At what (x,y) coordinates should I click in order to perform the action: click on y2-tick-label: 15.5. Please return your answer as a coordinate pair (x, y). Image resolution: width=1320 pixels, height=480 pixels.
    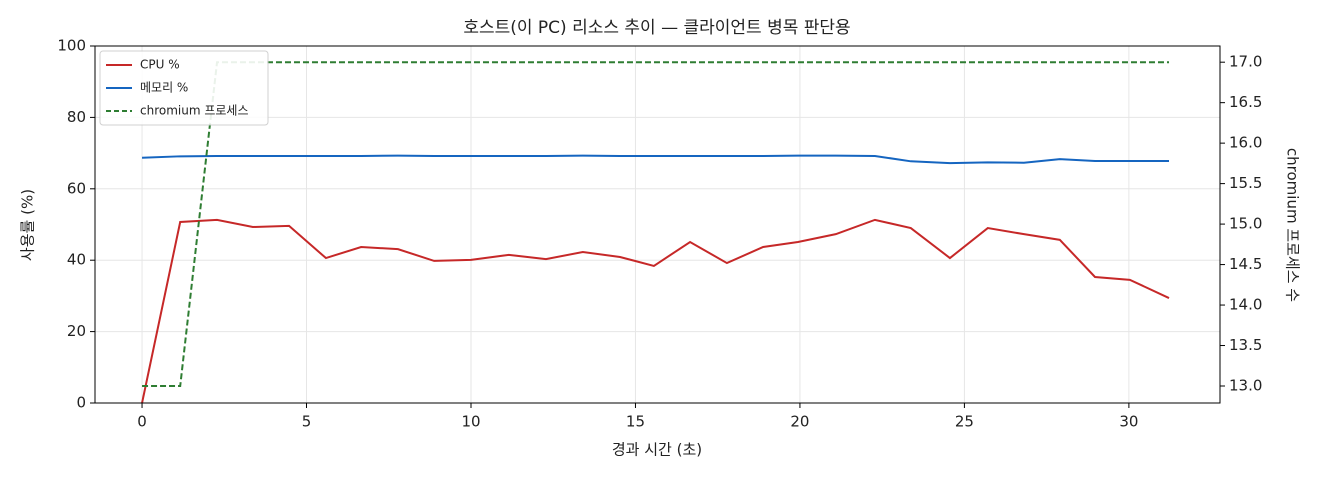
    Looking at the image, I should click on (1245, 183).